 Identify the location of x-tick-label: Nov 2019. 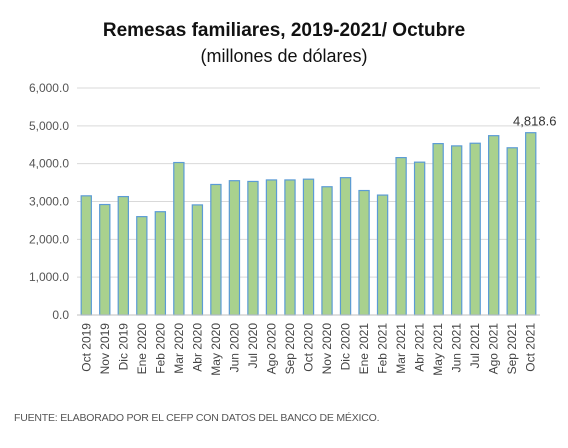
(105, 349).